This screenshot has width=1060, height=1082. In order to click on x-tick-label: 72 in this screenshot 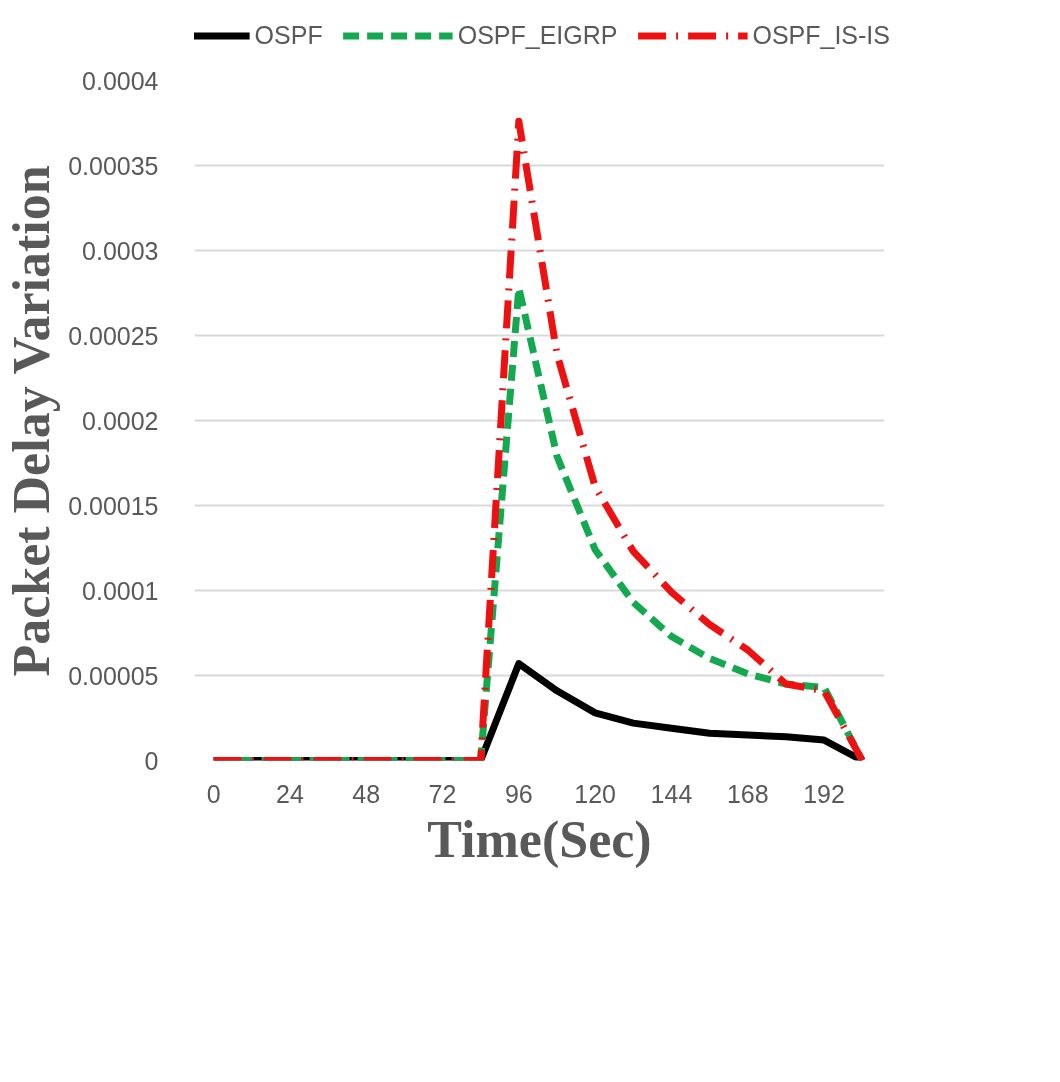, I will do `click(442, 793)`.